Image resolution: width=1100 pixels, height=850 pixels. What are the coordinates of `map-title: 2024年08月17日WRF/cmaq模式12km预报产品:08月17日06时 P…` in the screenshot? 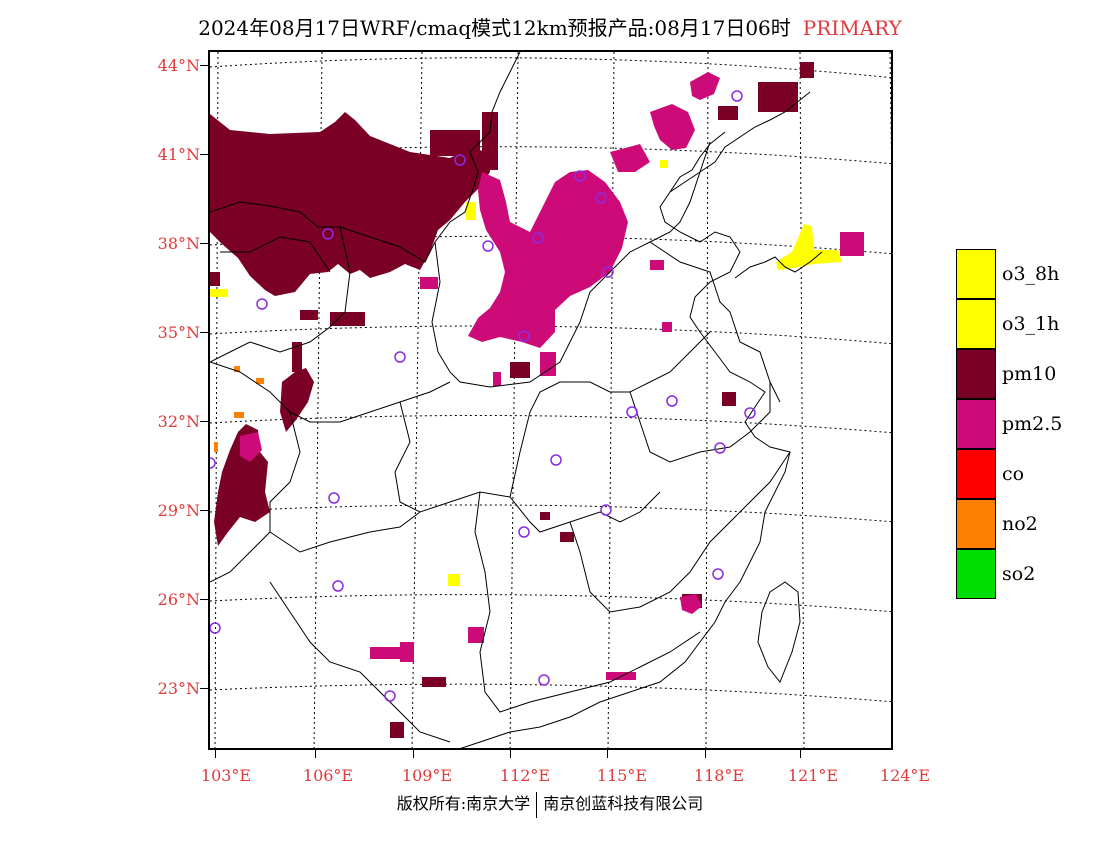 It's located at (550, 26).